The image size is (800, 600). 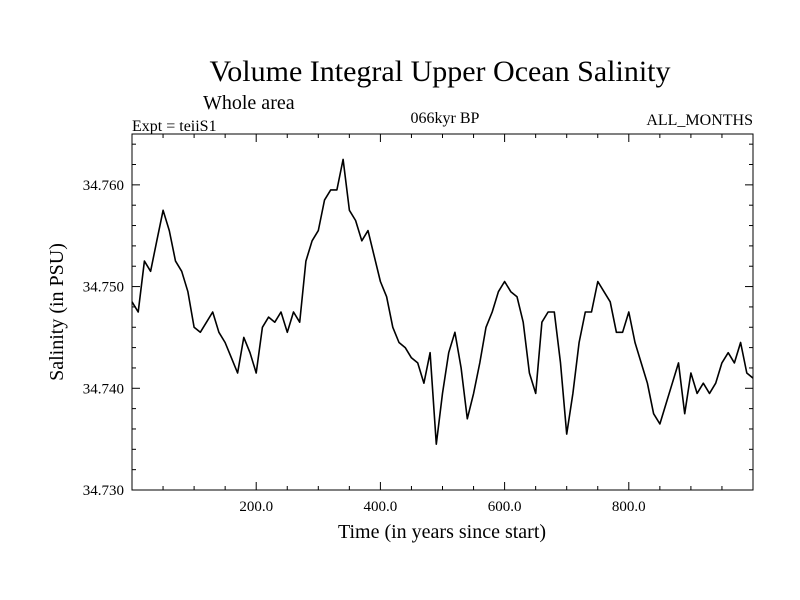 I want to click on x-tick-labels: 200.0 400.0 600.0 800.0, so click(x=442, y=507).